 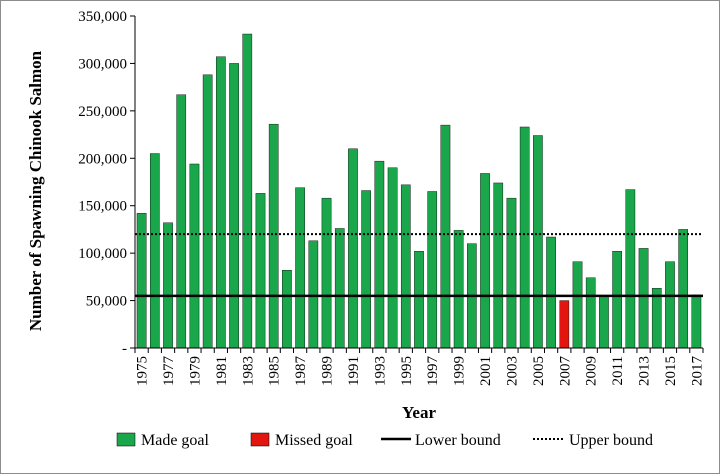 What do you see at coordinates (696, 321) in the screenshot?
I see `bar-2017` at bounding box center [696, 321].